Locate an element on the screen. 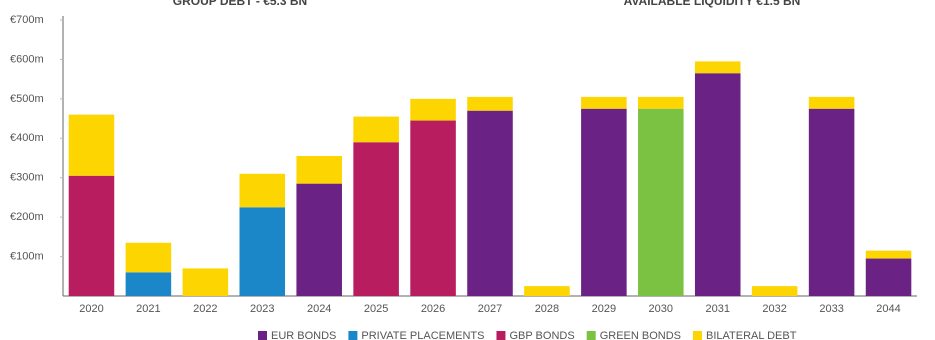 Image resolution: width=935 pixels, height=340 pixels. x-tick-label: 2032 is located at coordinates (774, 309).